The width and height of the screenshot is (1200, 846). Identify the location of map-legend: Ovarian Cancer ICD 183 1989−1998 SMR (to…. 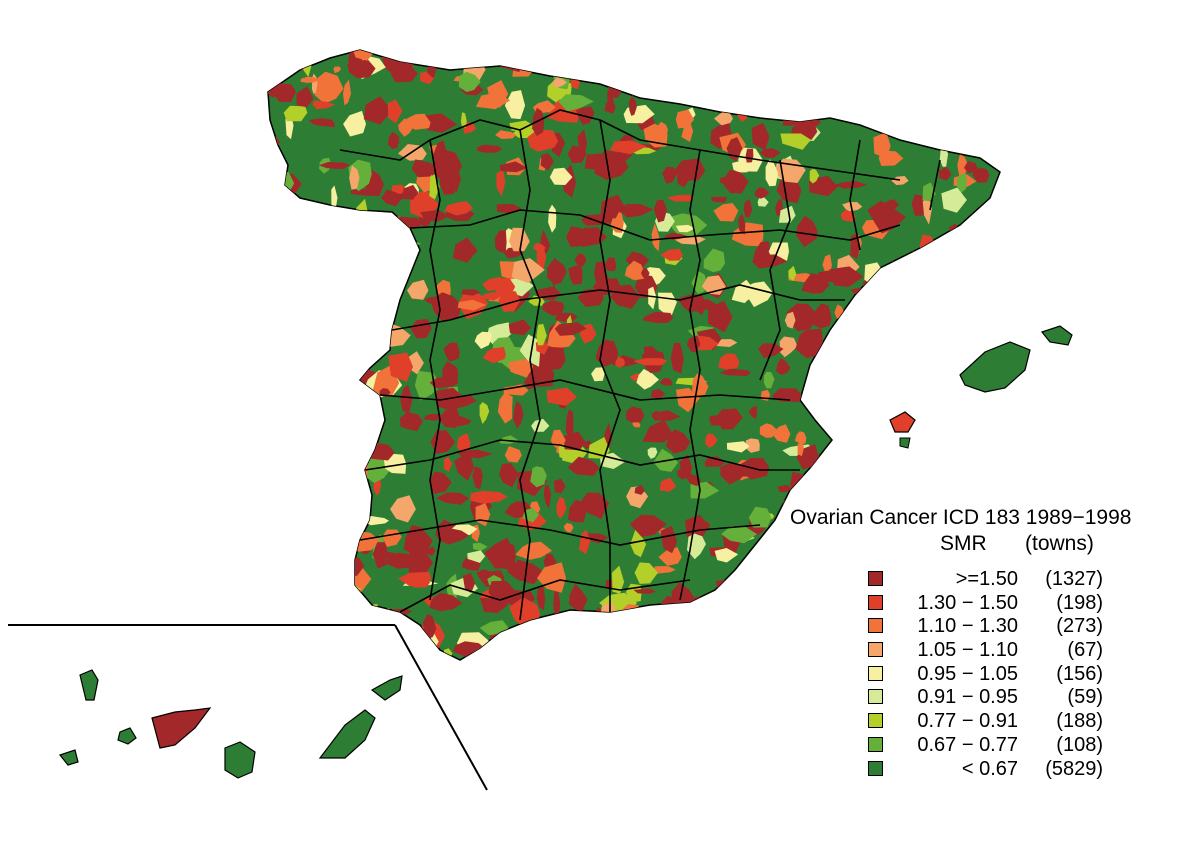
(990, 642).